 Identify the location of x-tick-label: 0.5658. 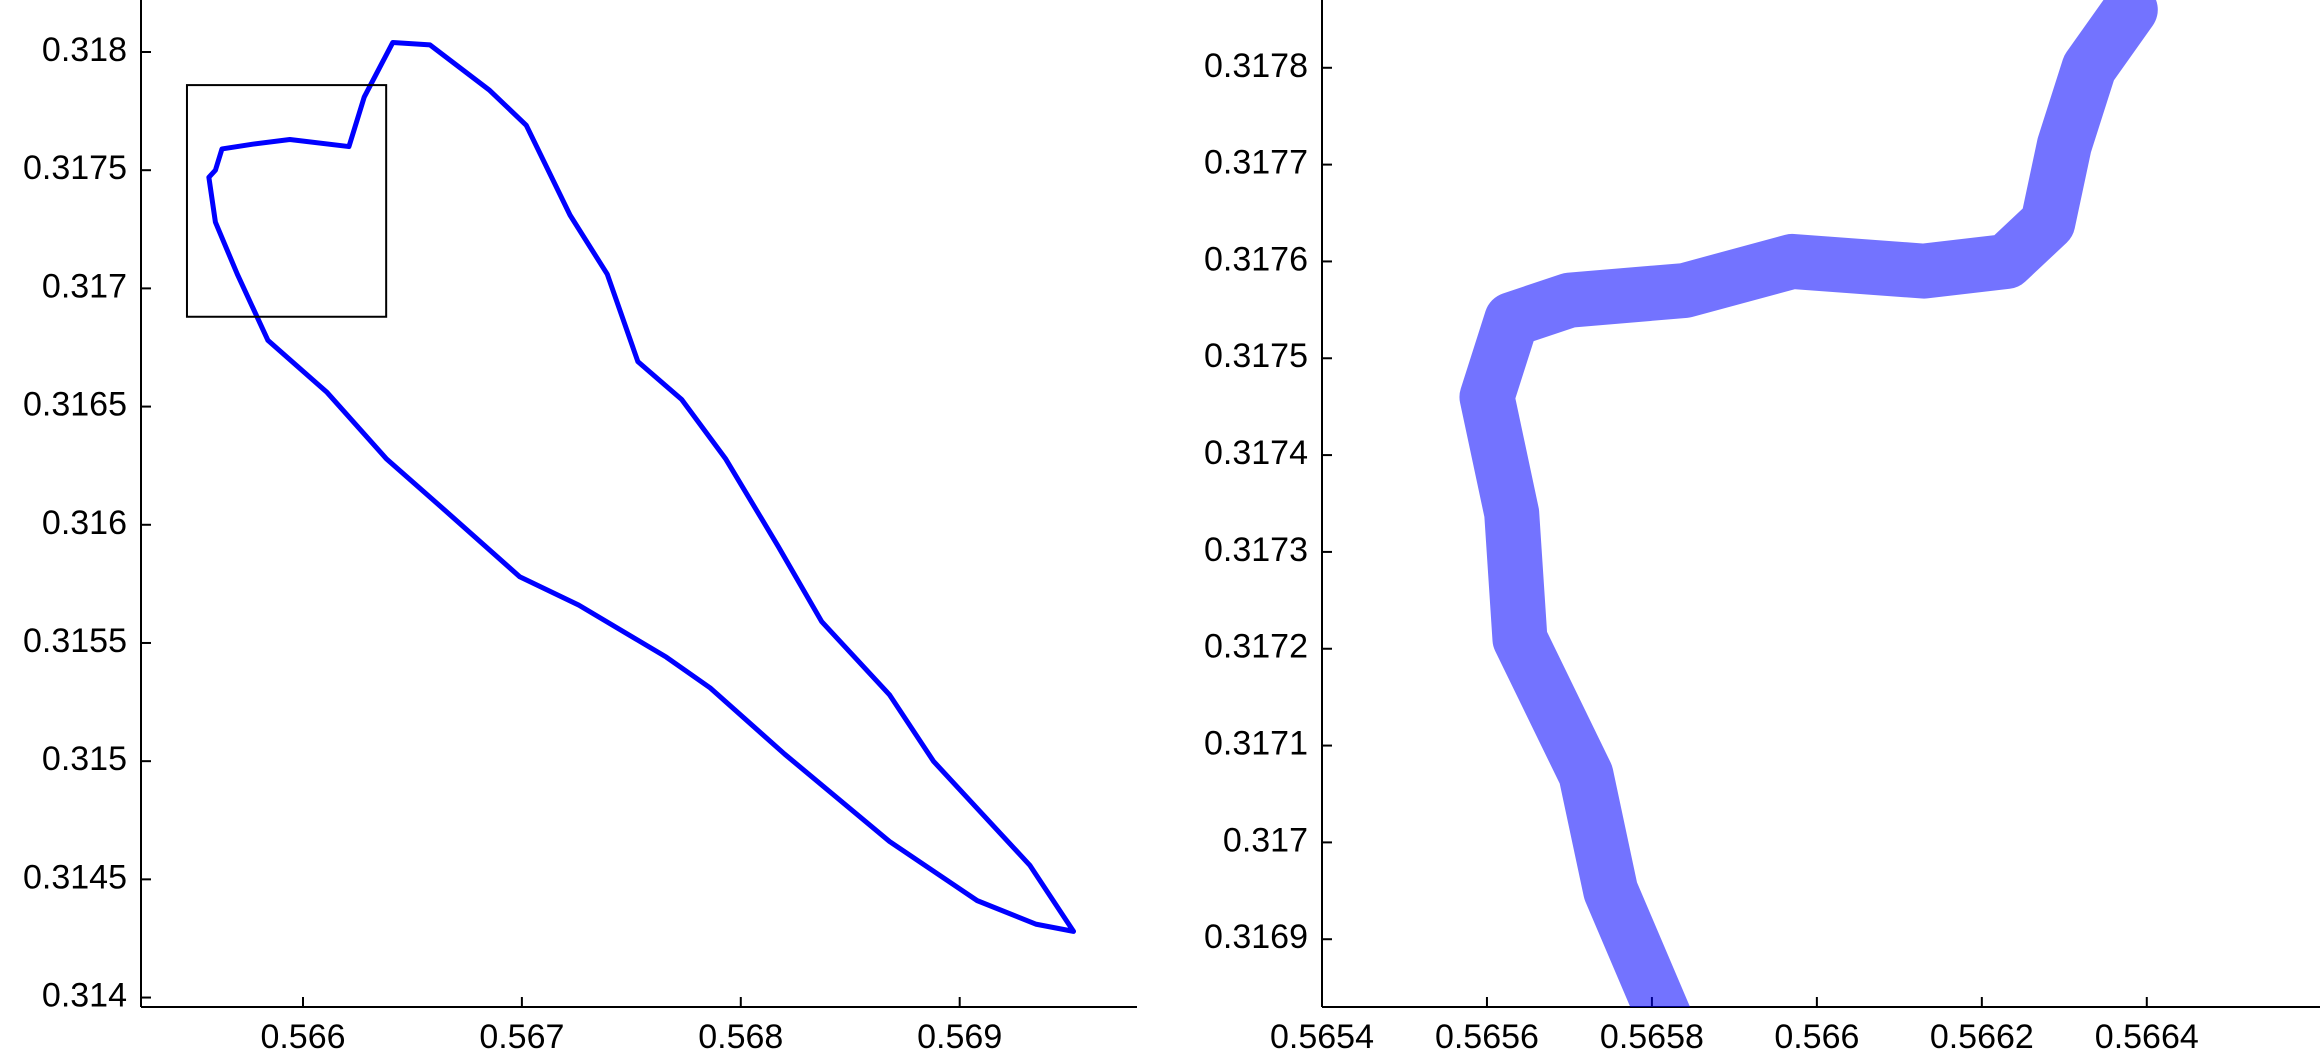
(1652, 1037).